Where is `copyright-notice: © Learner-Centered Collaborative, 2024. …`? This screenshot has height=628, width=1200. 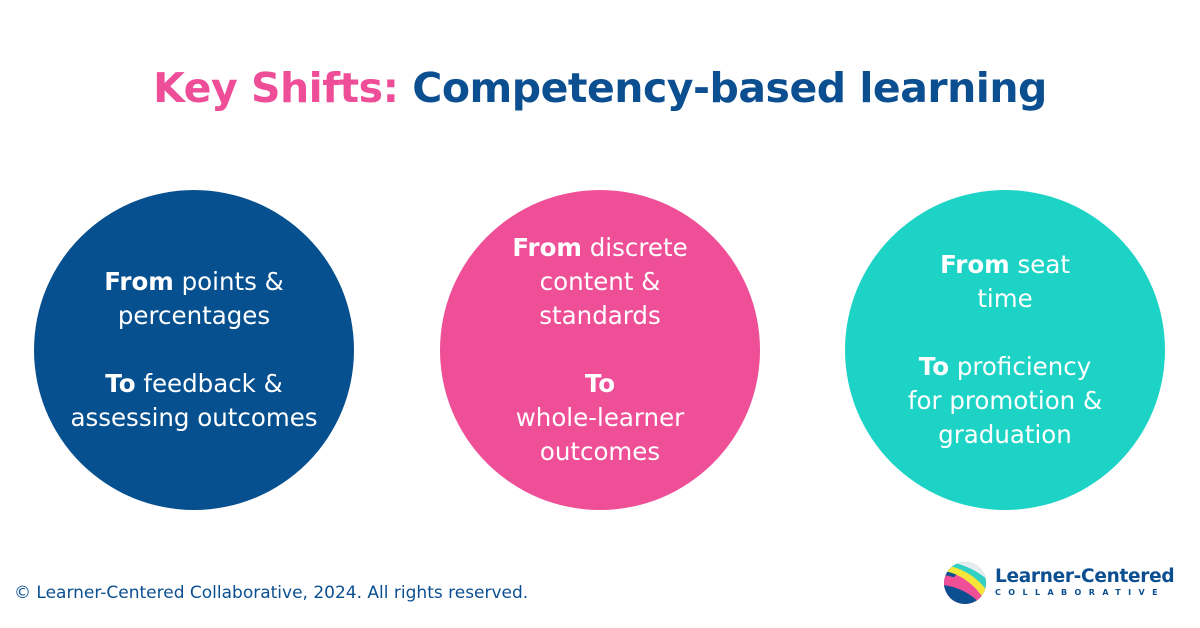 copyright-notice: © Learner-Centered Collaborative, 2024. … is located at coordinates (271, 593).